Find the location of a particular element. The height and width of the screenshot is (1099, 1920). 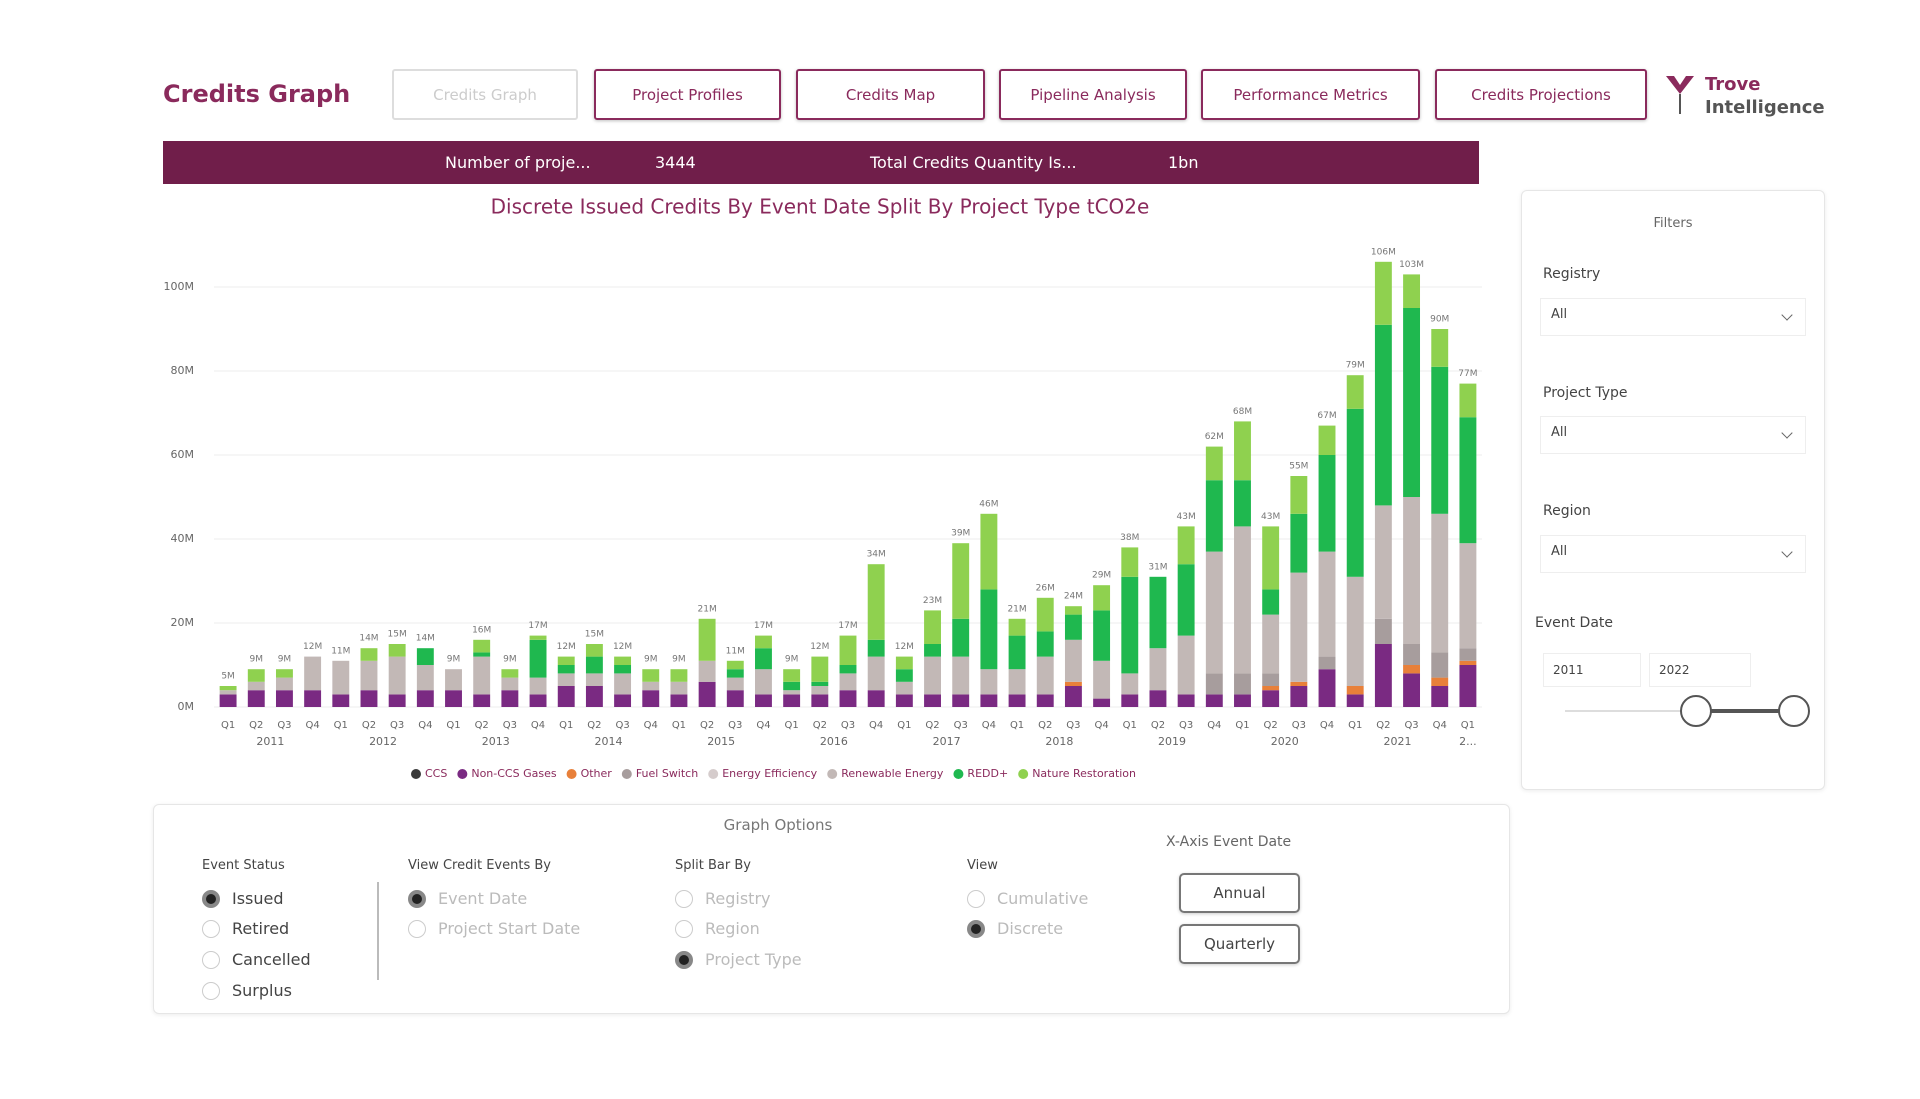

date-input: 2022 is located at coordinates (1700, 670).